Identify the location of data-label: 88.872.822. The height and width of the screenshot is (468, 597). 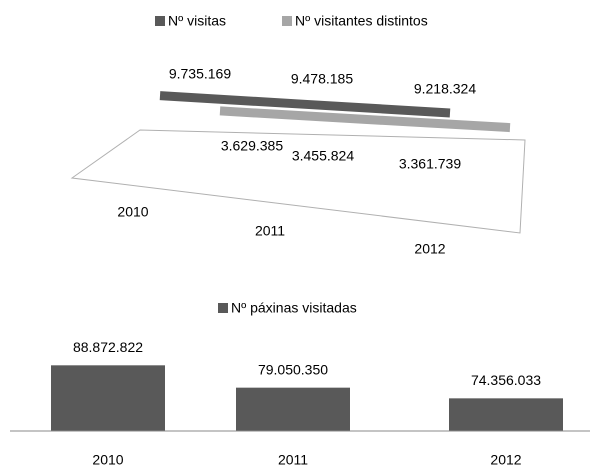
(108, 347).